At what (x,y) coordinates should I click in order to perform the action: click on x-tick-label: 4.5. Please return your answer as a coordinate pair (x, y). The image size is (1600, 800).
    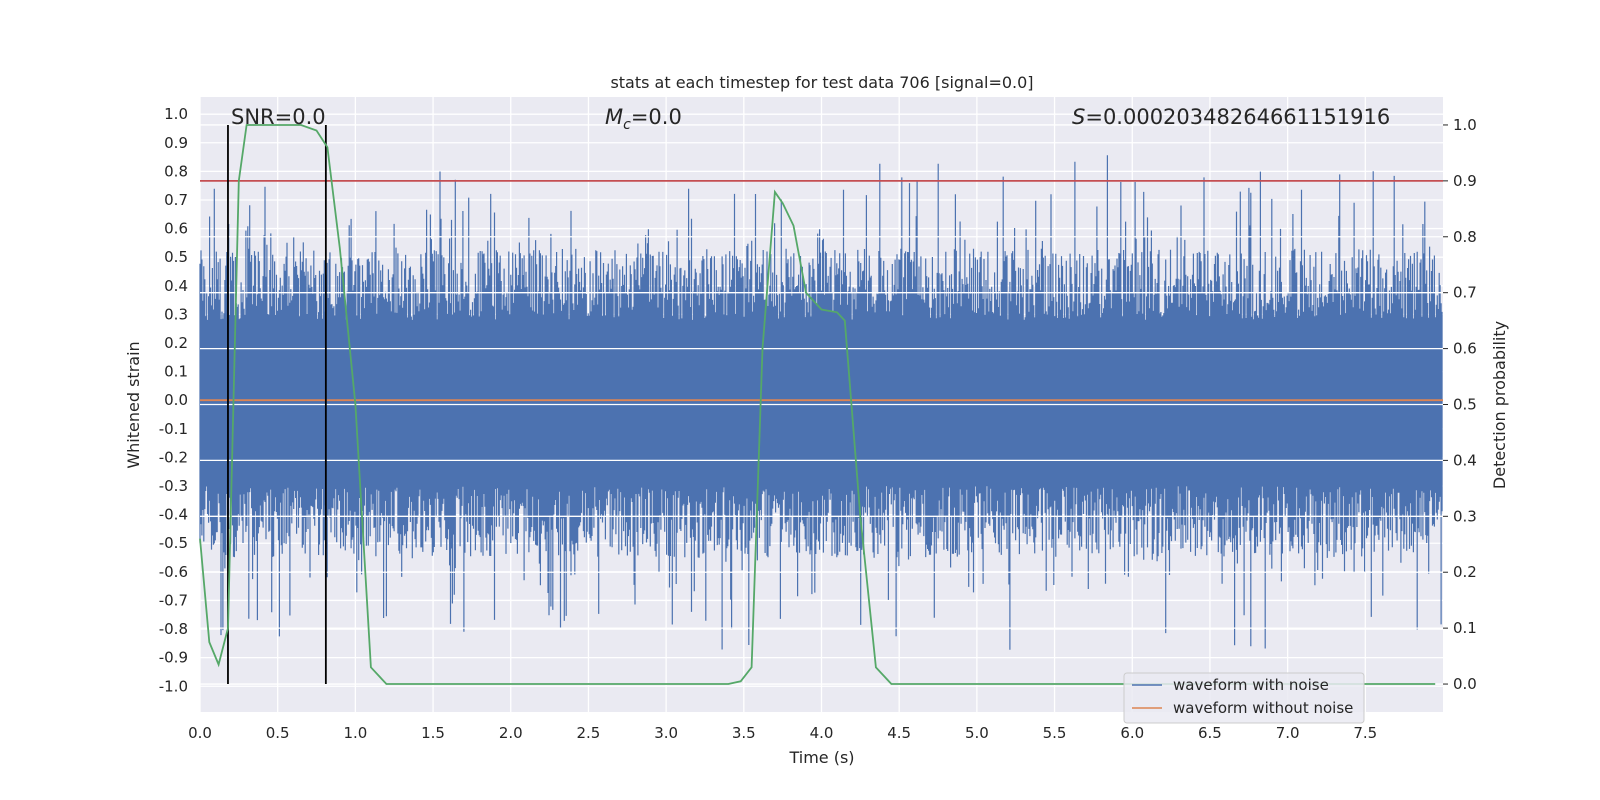
    Looking at the image, I should click on (899, 733).